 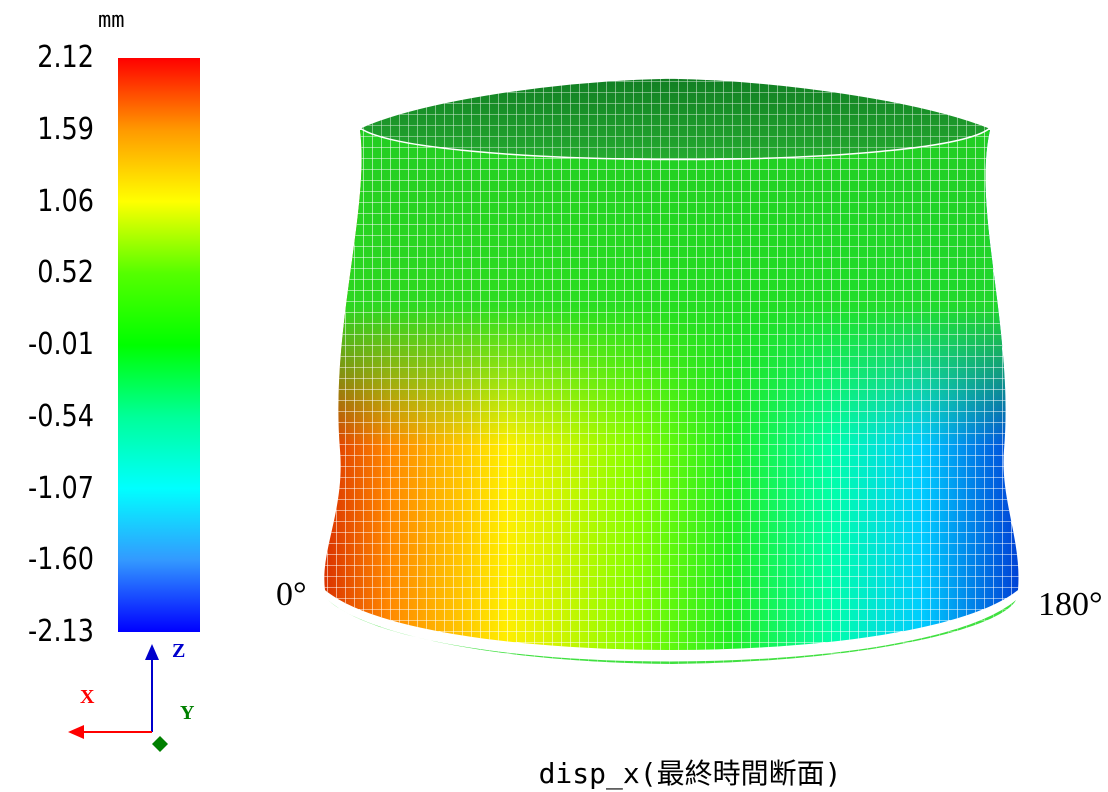 I want to click on axis-triad: Z X Y, so click(x=130, y=700).